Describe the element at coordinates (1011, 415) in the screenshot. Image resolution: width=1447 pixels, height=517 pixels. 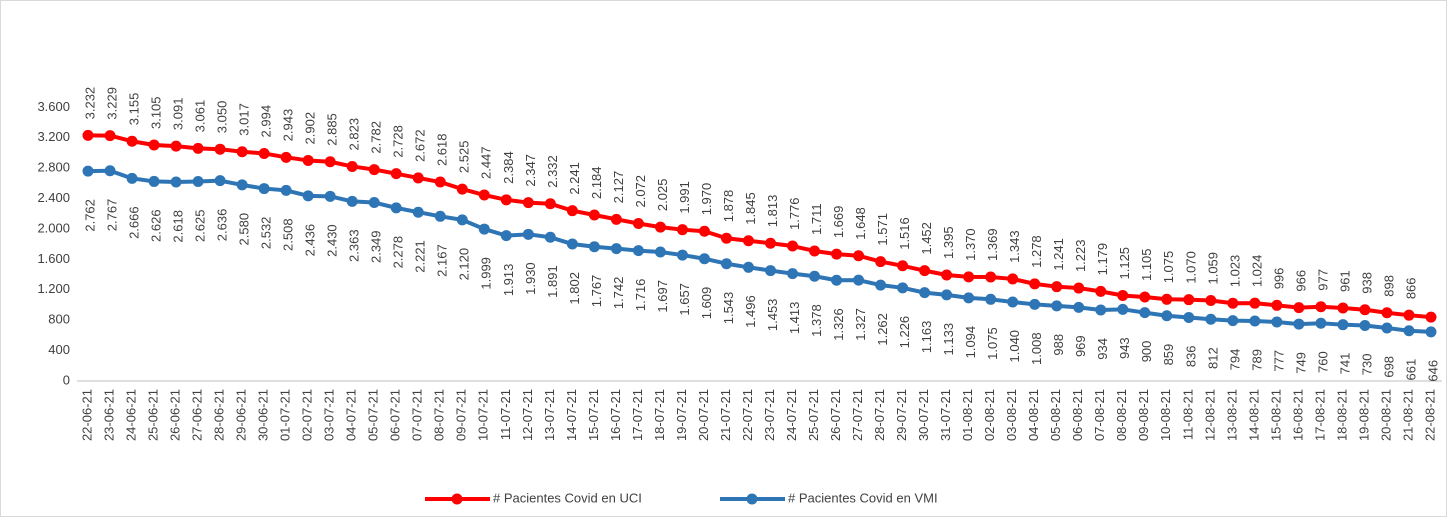
I see `x-tick-label: 03-08-21` at that location.